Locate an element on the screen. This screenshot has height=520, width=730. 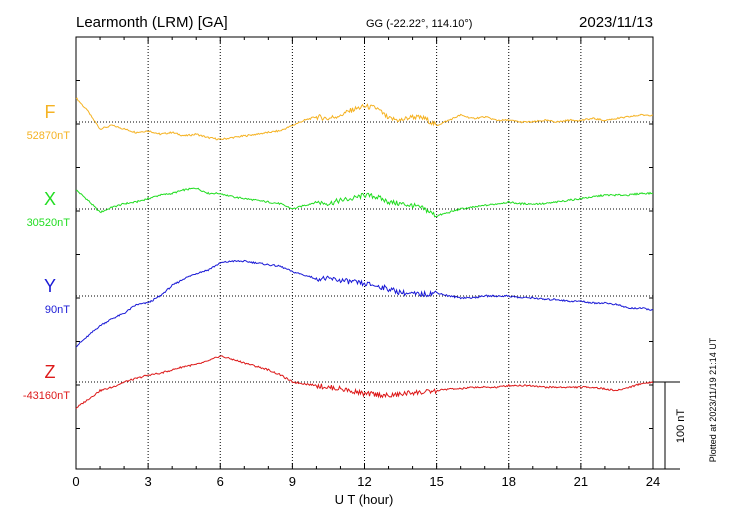
chart-coords: GG (-22.22°, 114.10°) is located at coordinates (419, 24).